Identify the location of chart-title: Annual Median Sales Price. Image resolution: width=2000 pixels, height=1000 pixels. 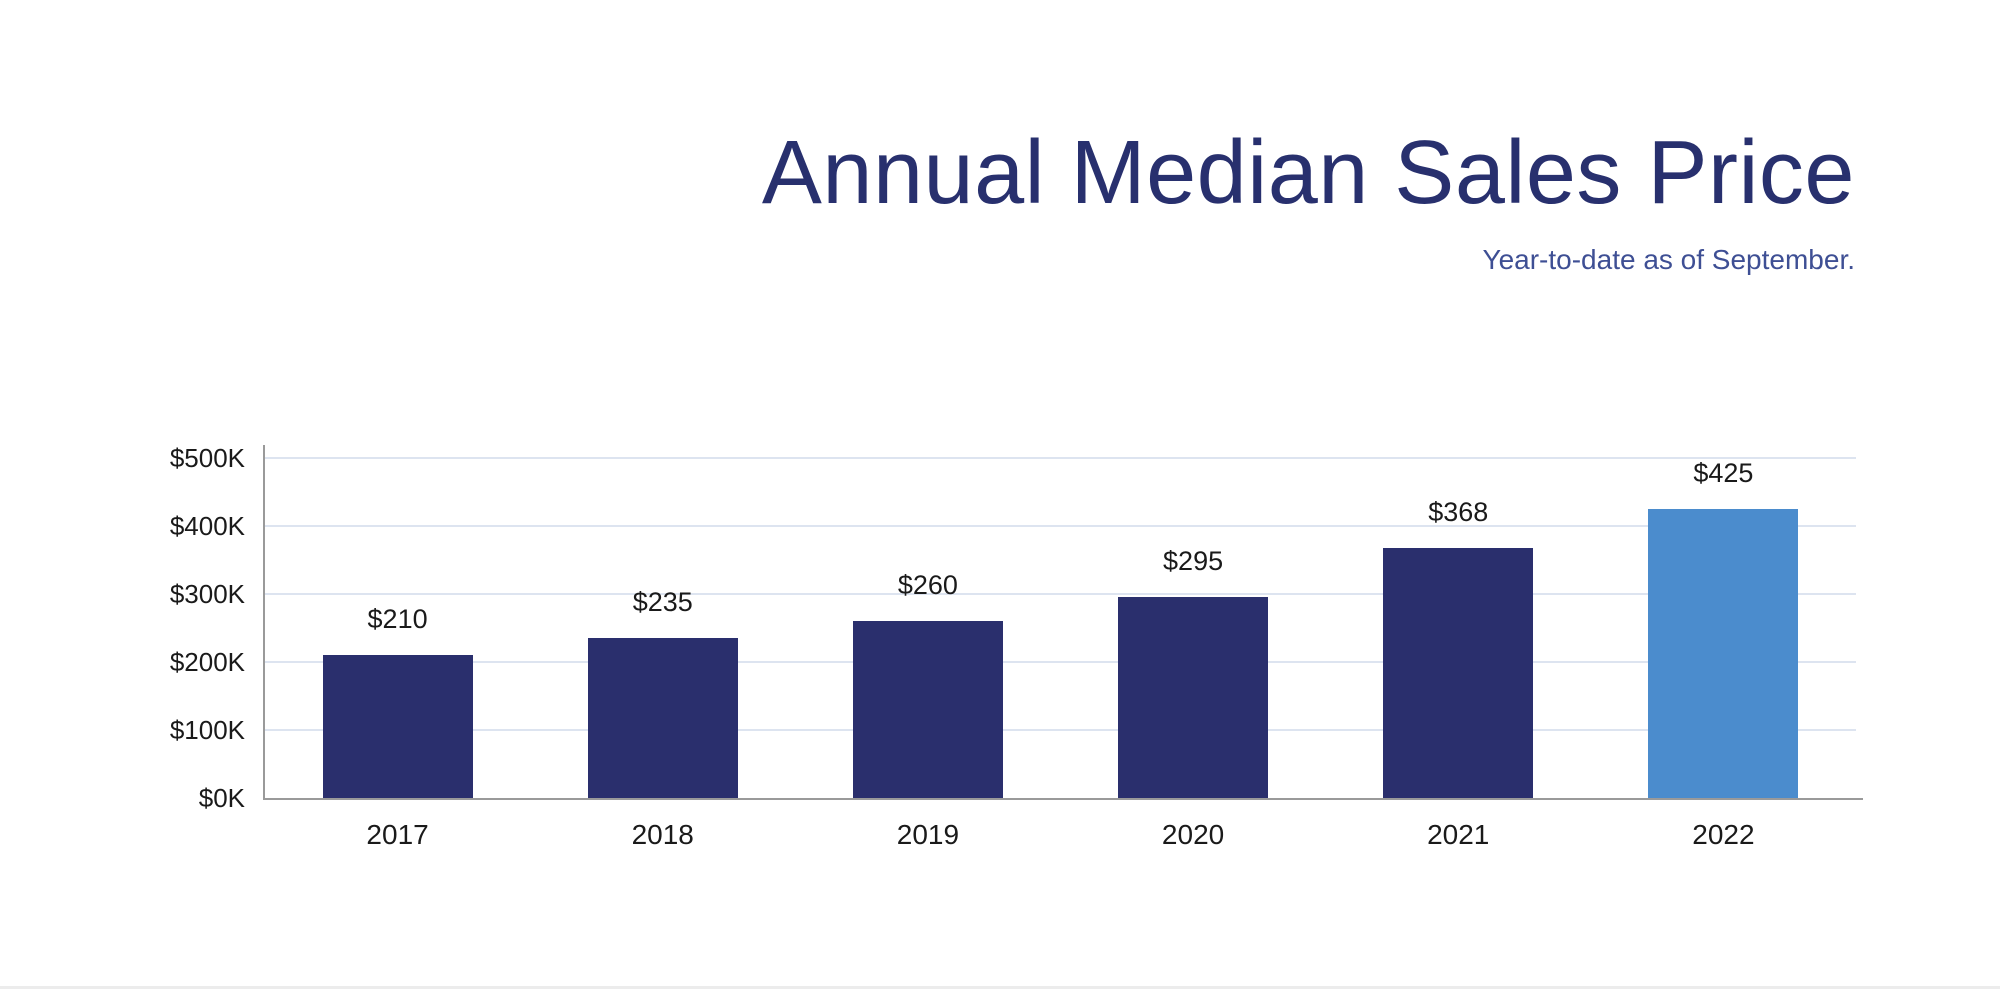
(1308, 173).